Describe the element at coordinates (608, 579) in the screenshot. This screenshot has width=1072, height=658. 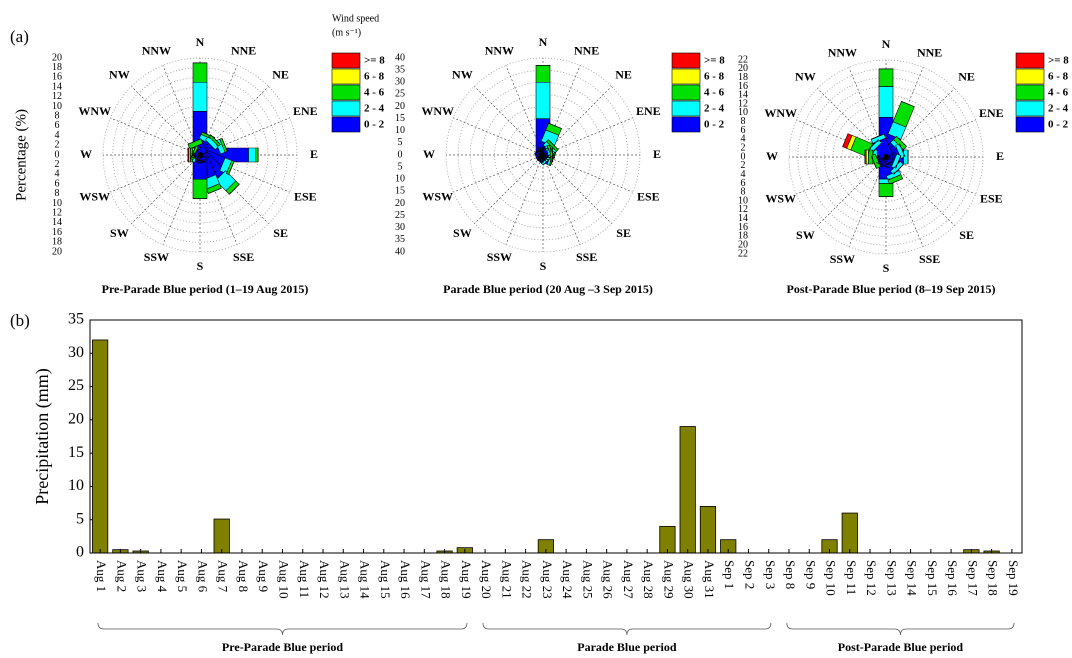
I see `x-tick-label: Aug 26` at that location.